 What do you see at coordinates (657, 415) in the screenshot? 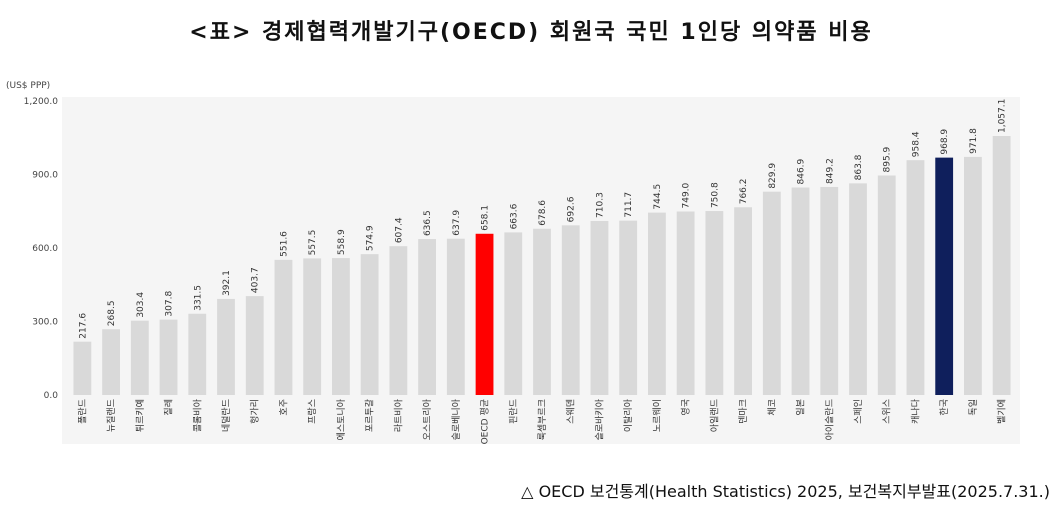
I see `x-tick-label: 노르웨이` at bounding box center [657, 415].